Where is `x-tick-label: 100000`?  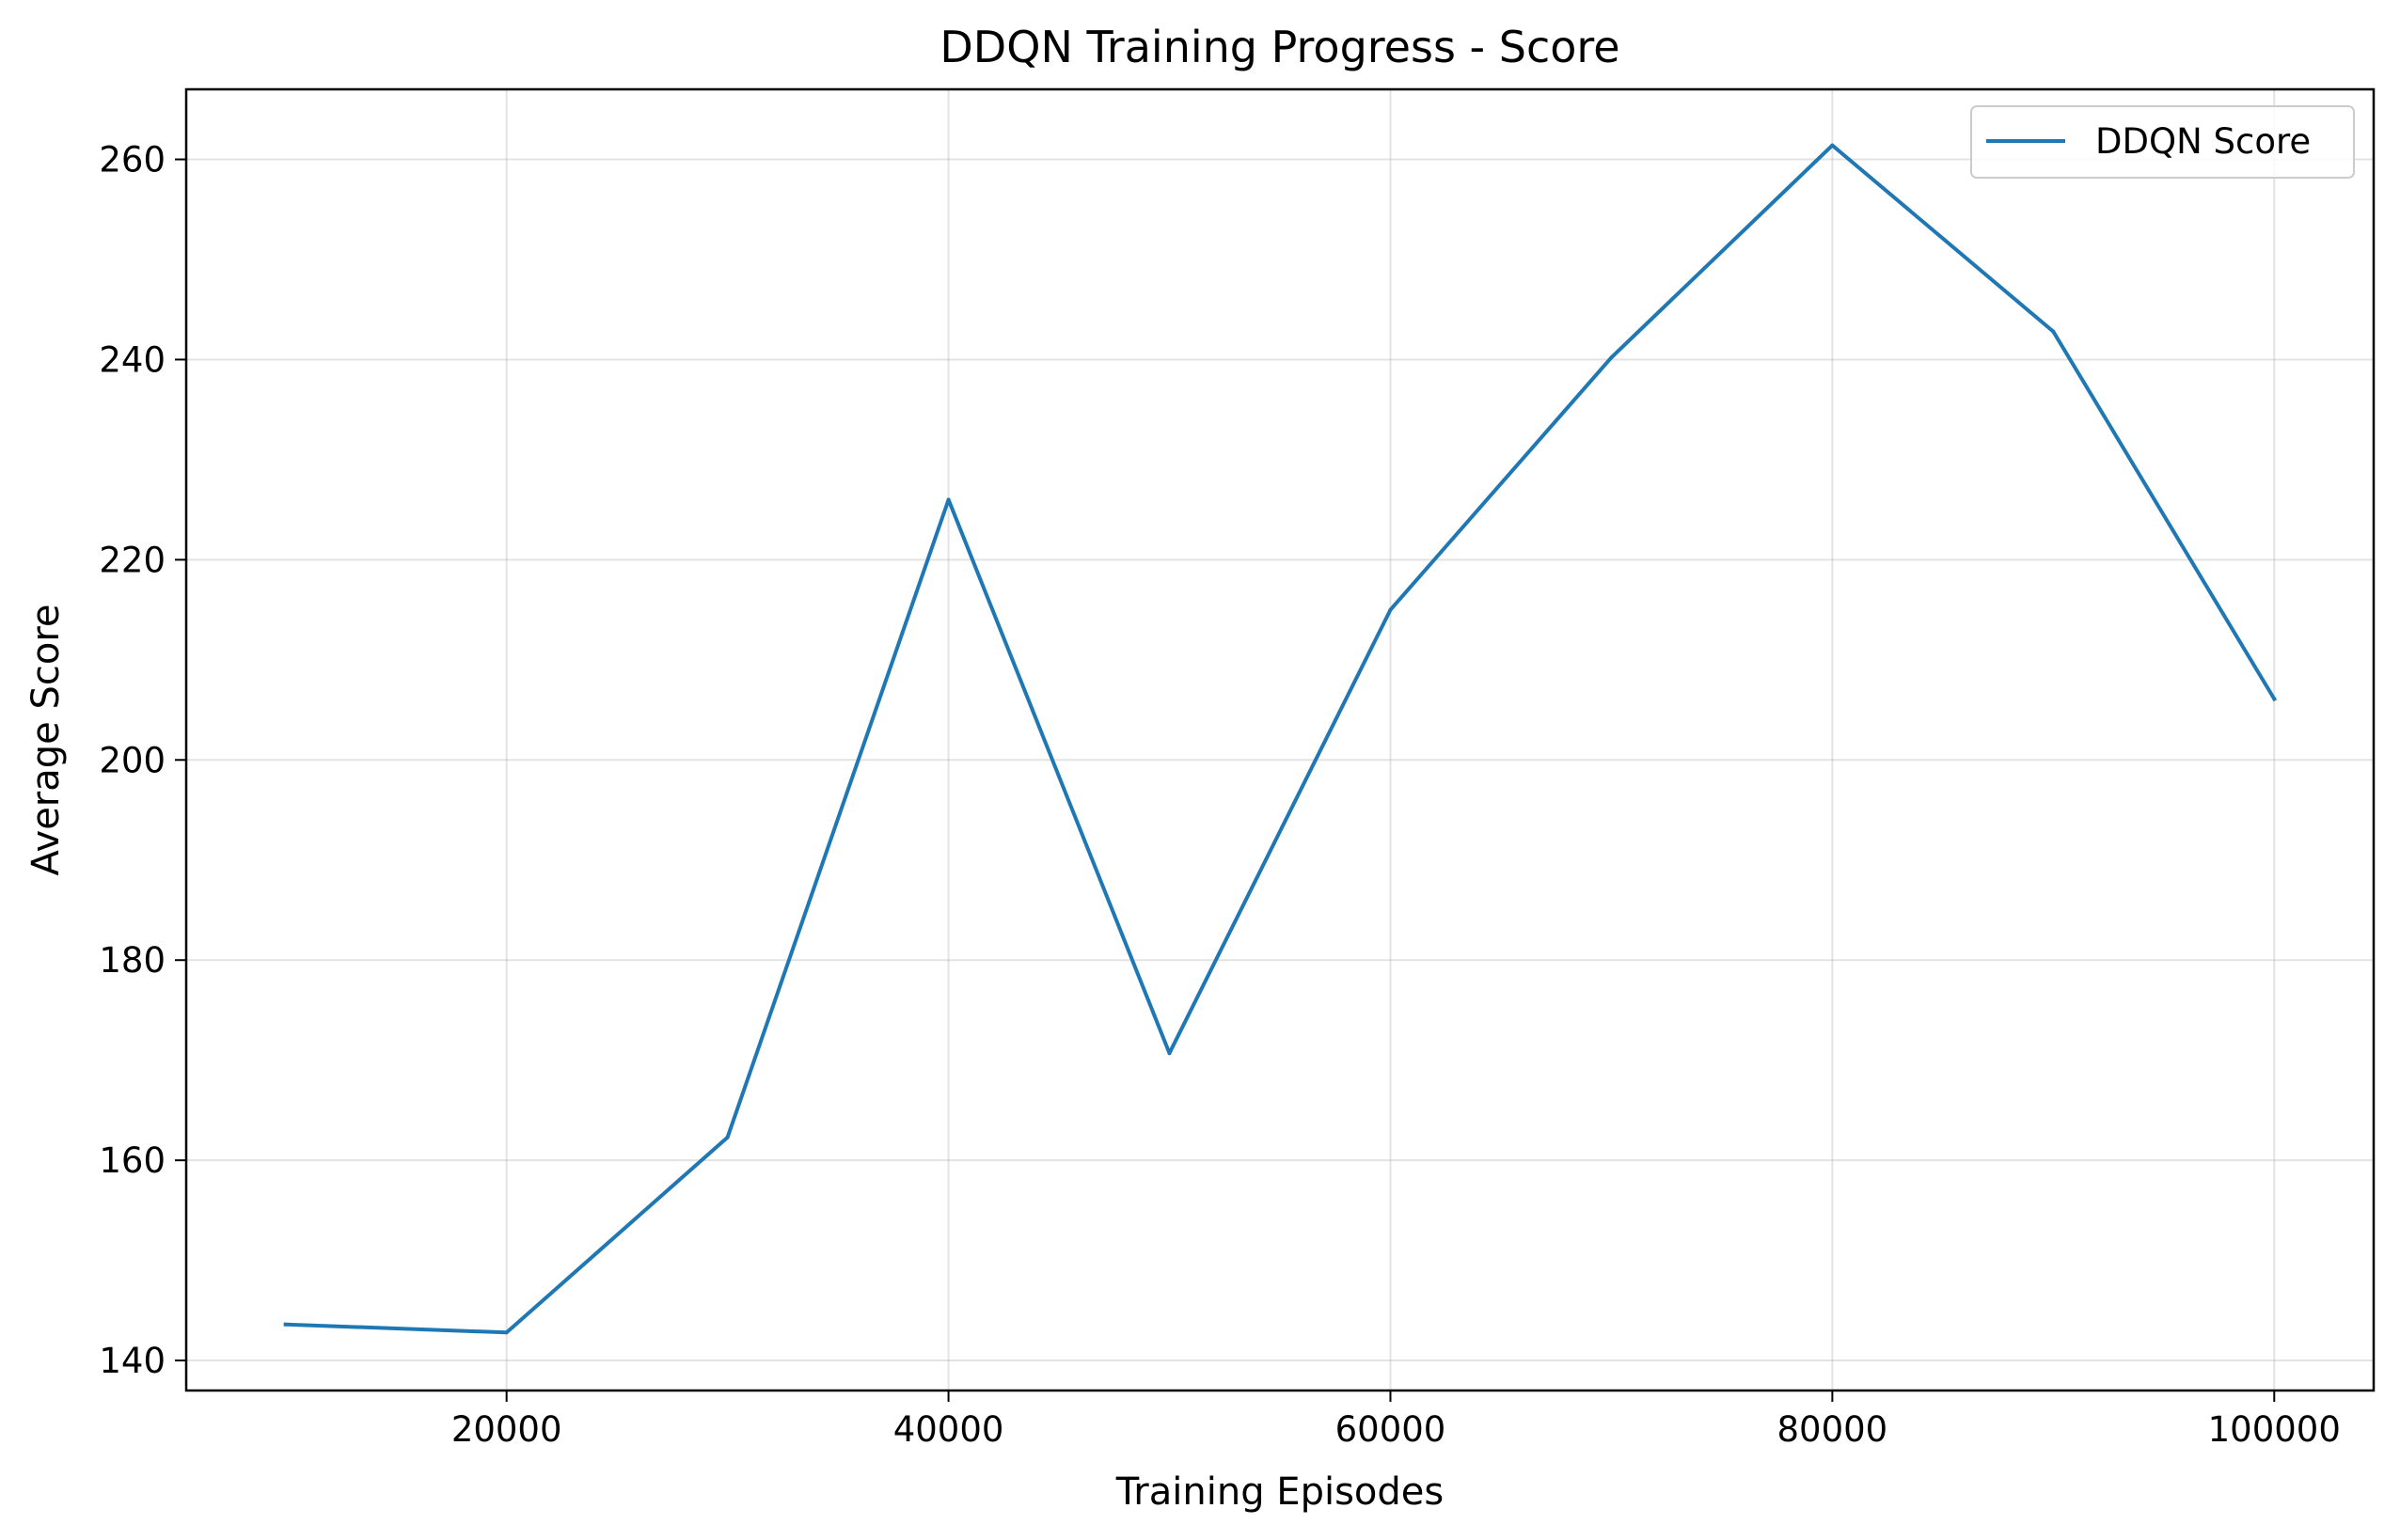
x-tick-label: 100000 is located at coordinates (2274, 1429).